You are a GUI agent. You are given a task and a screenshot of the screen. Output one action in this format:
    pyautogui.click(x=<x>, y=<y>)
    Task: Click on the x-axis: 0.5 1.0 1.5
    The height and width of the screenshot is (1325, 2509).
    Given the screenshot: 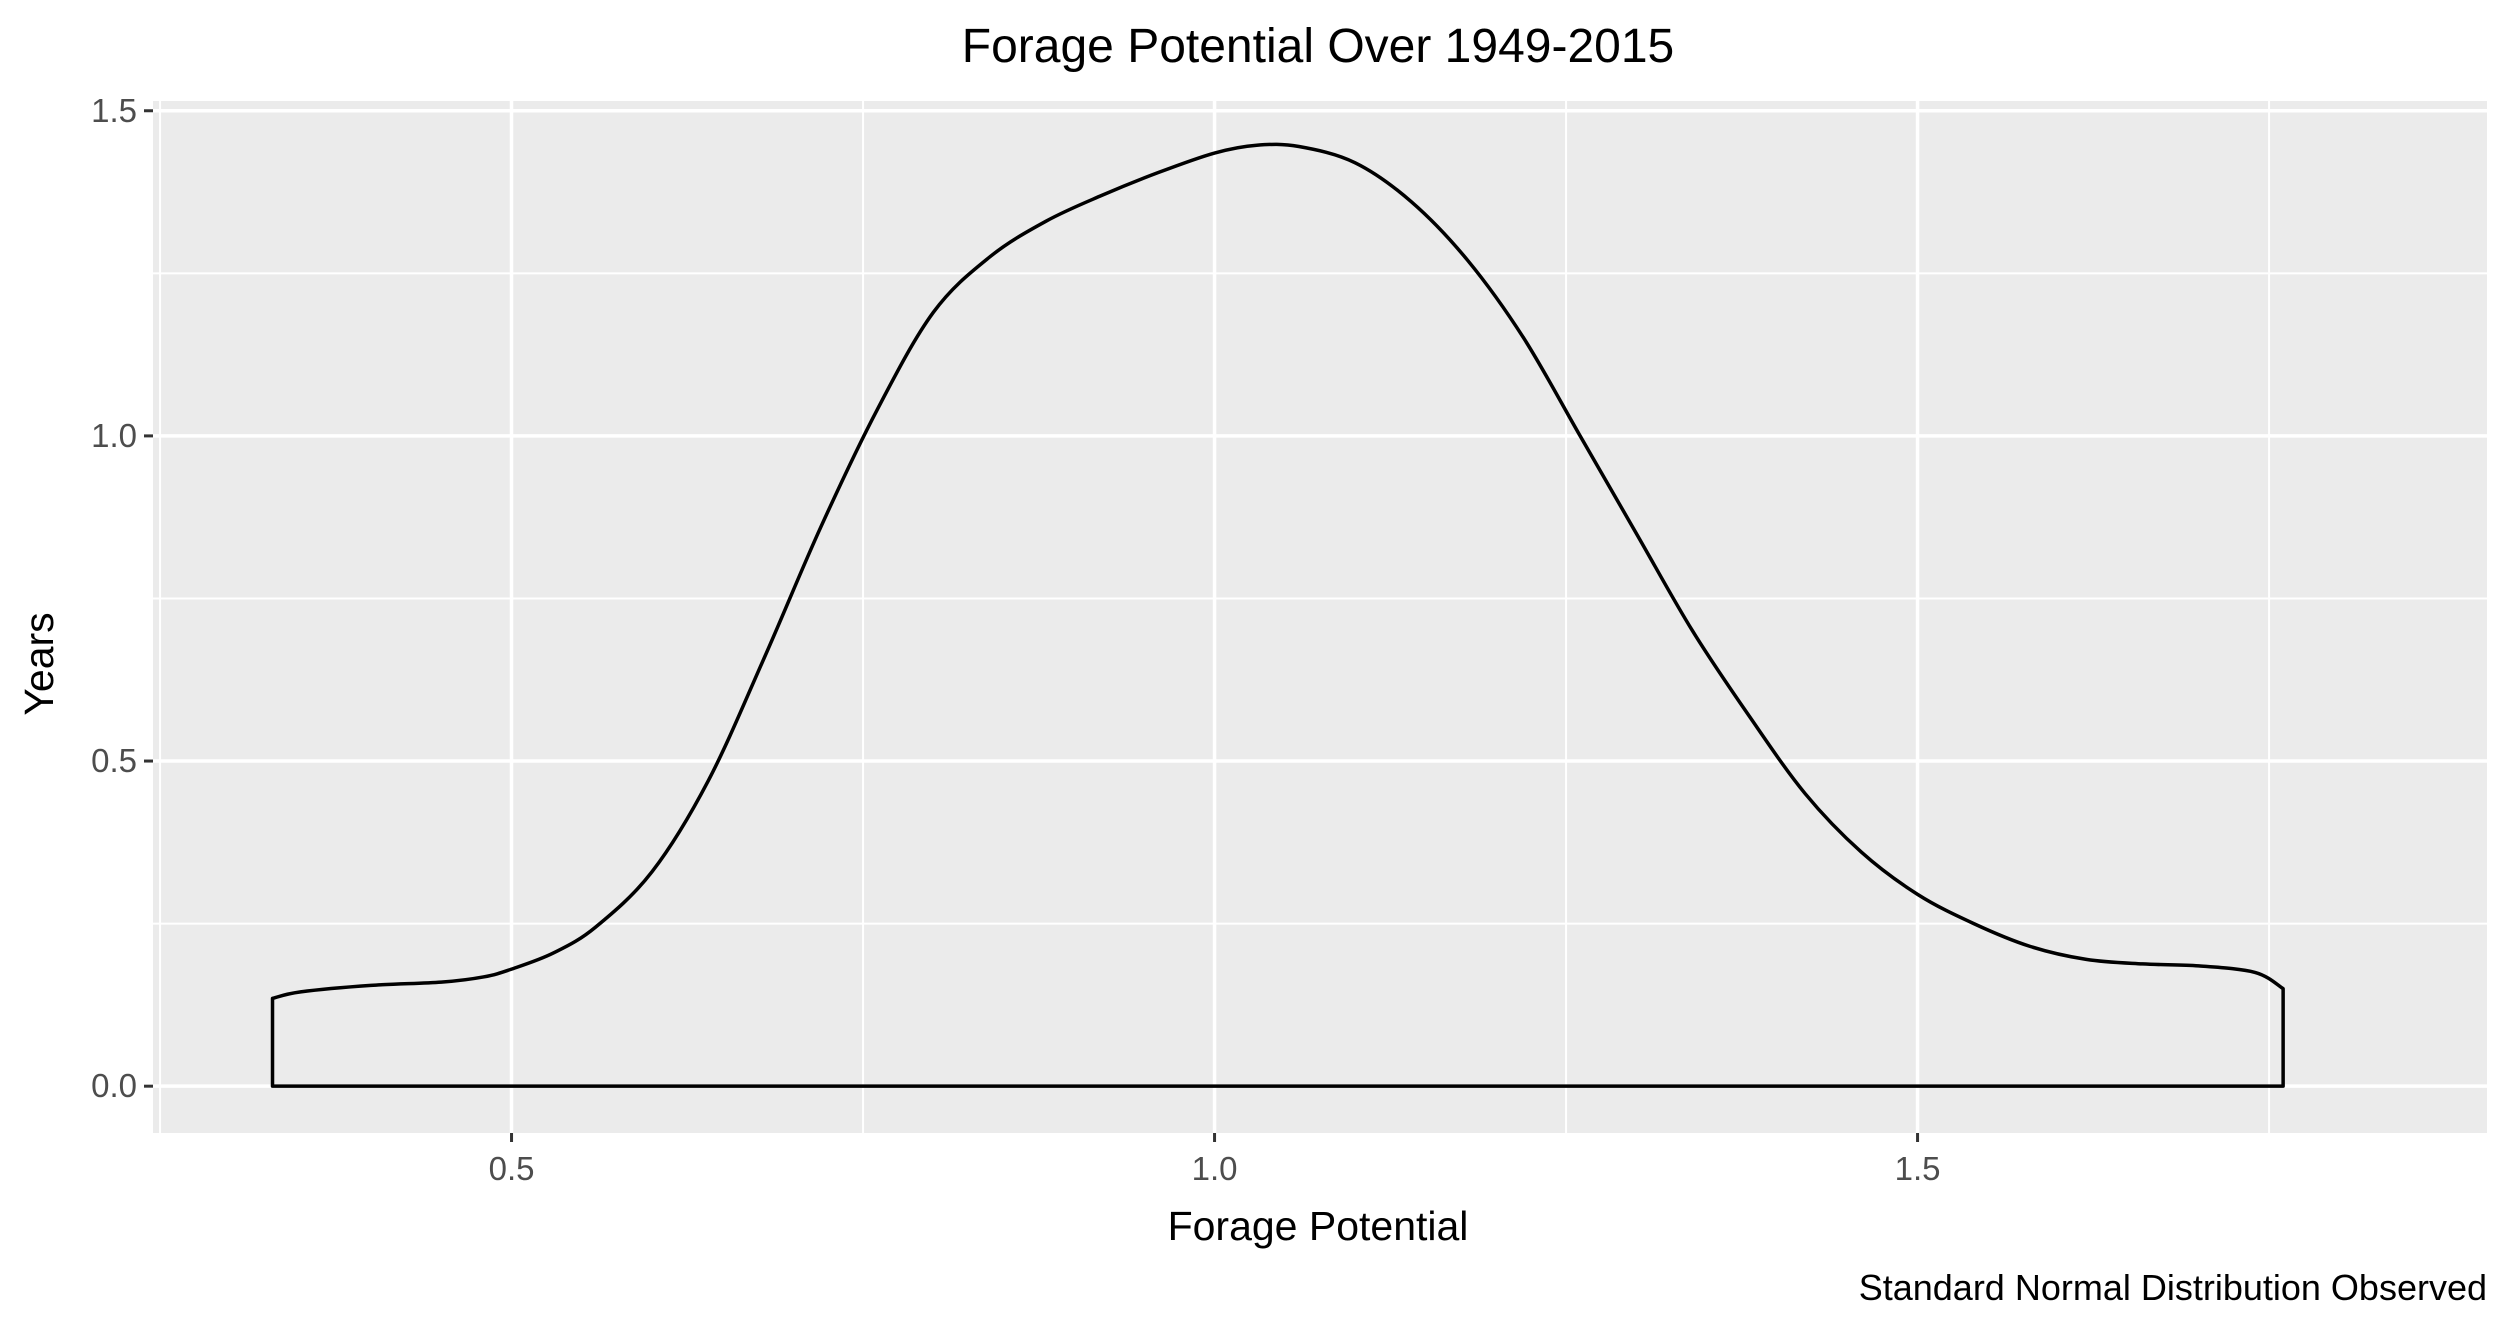 What is the action you would take?
    pyautogui.click(x=1215, y=1160)
    